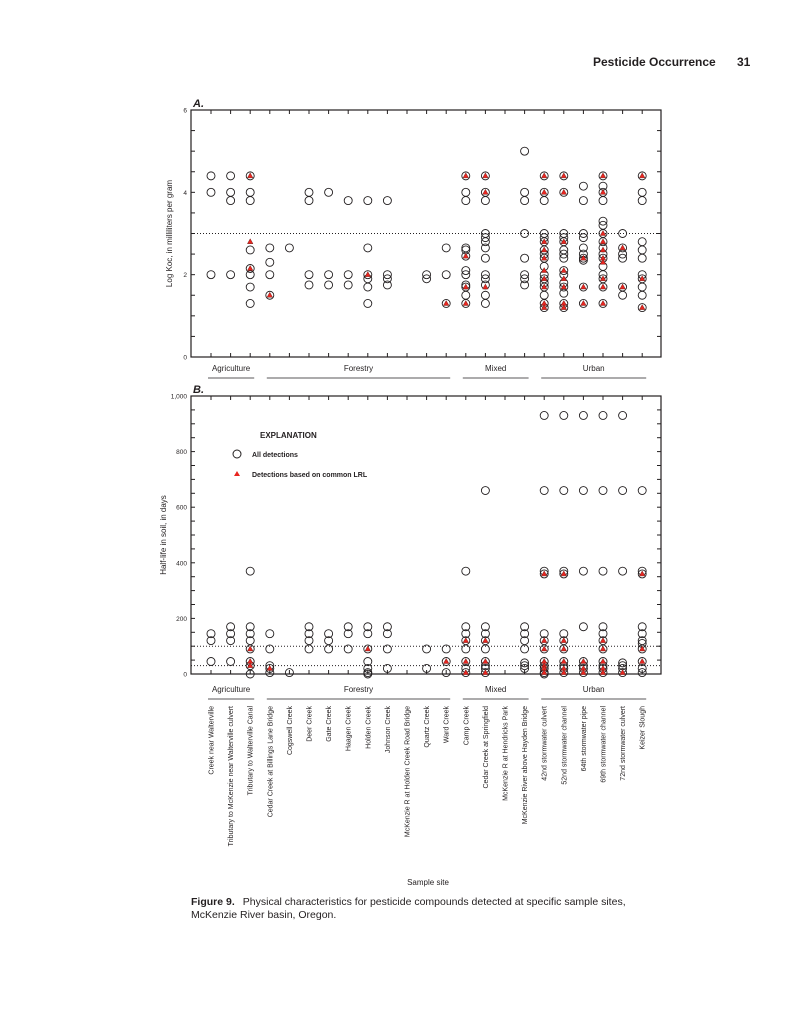  Describe the element at coordinates (408, 771) in the screenshot. I see `site-label: McKenzie R at Holden Creek Road Bridge` at that location.